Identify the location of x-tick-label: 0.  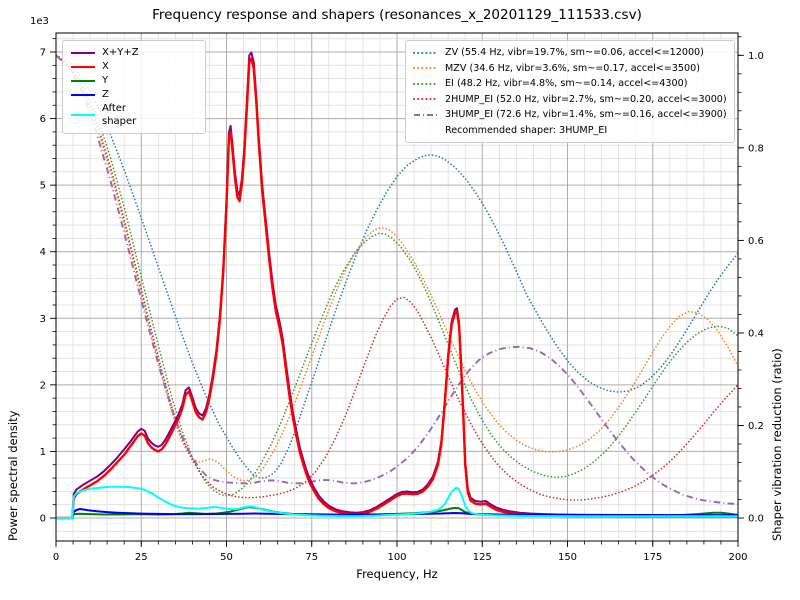
(56, 557).